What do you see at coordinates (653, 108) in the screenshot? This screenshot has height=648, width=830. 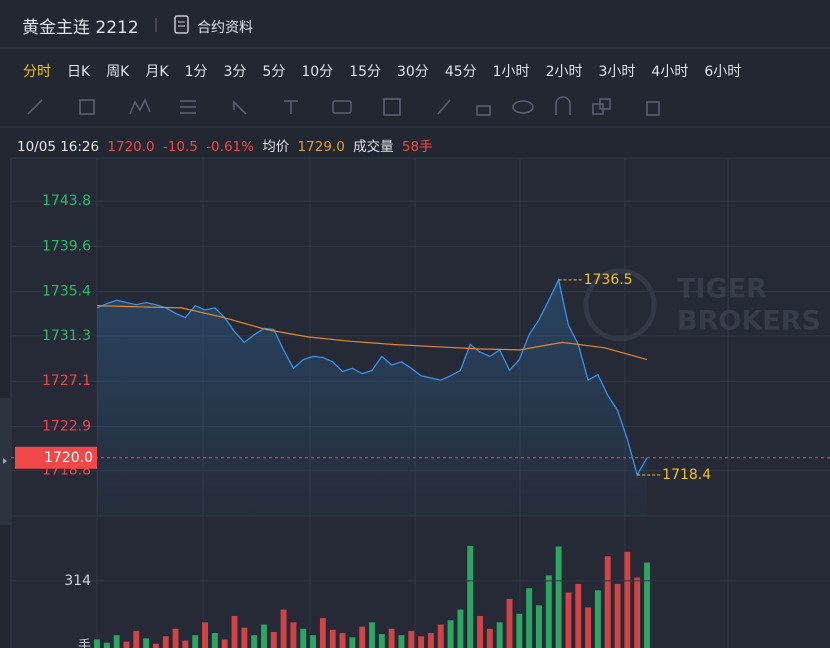 I see `tool-delete` at bounding box center [653, 108].